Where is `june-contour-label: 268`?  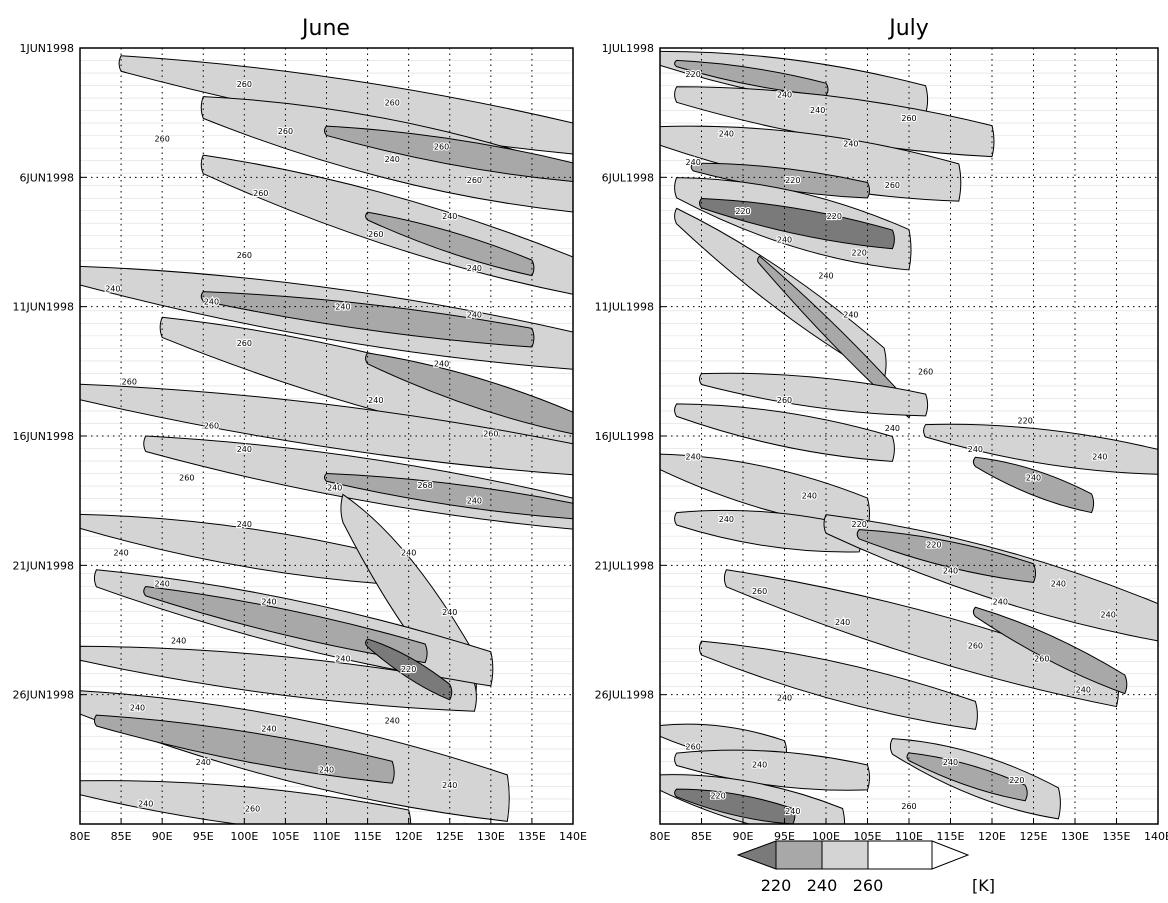
june-contour-label: 268 is located at coordinates (424, 485).